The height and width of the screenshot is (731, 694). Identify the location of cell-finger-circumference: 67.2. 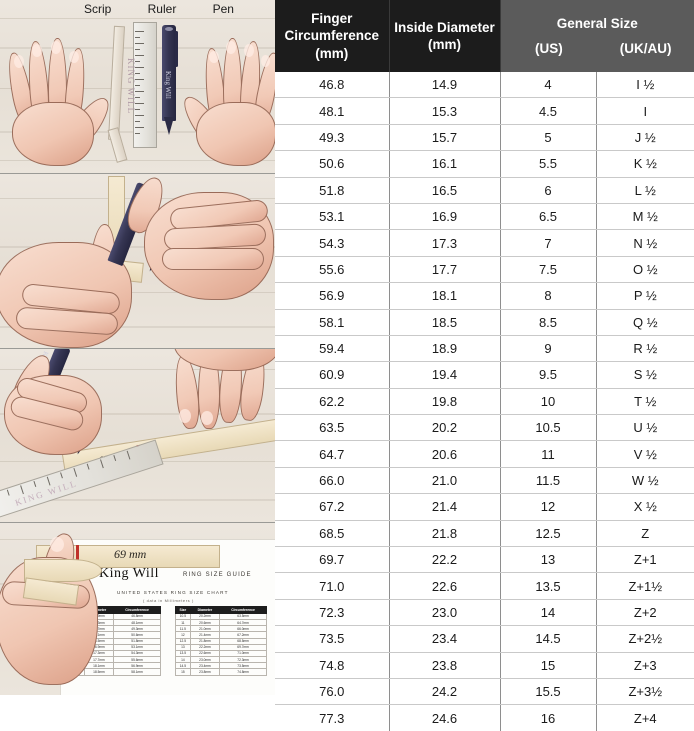
(332, 507).